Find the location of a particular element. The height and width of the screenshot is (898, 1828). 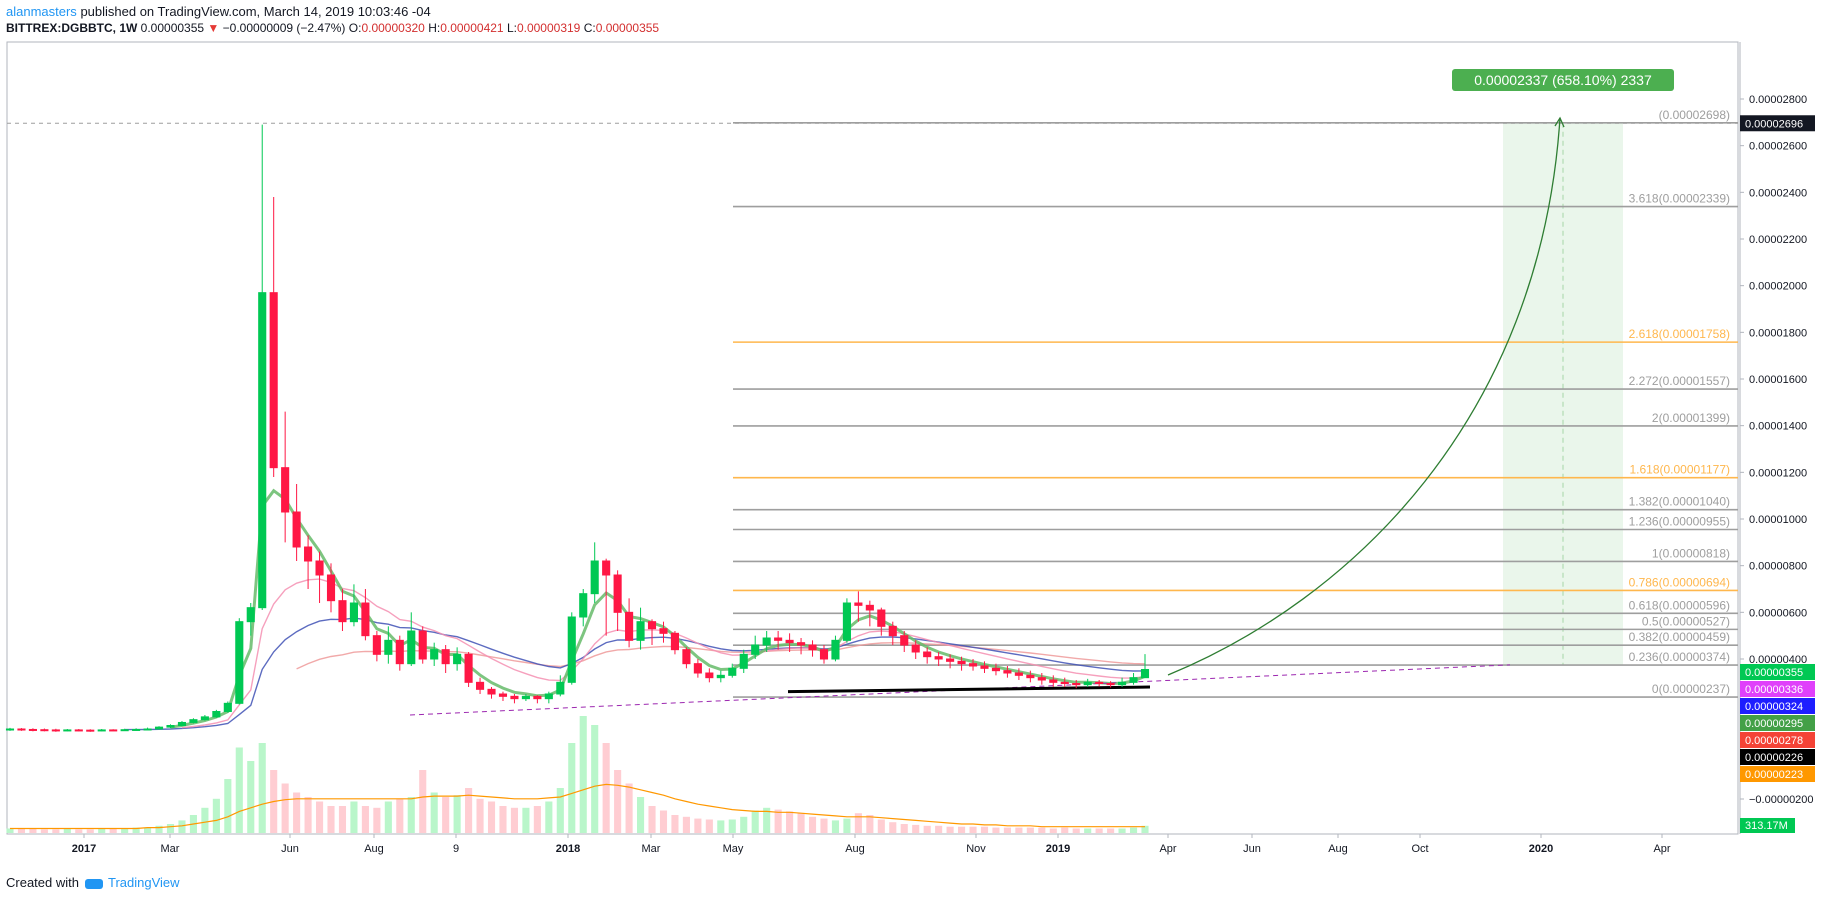

price-badge-label: 0.00000336 is located at coordinates (1774, 690).